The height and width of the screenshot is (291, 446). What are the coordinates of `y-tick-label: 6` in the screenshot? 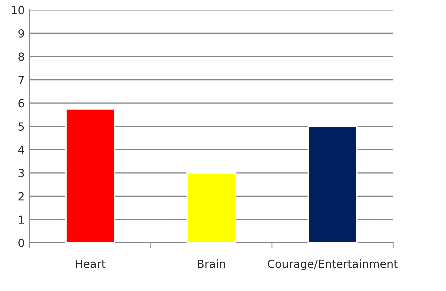 It's located at (21, 103).